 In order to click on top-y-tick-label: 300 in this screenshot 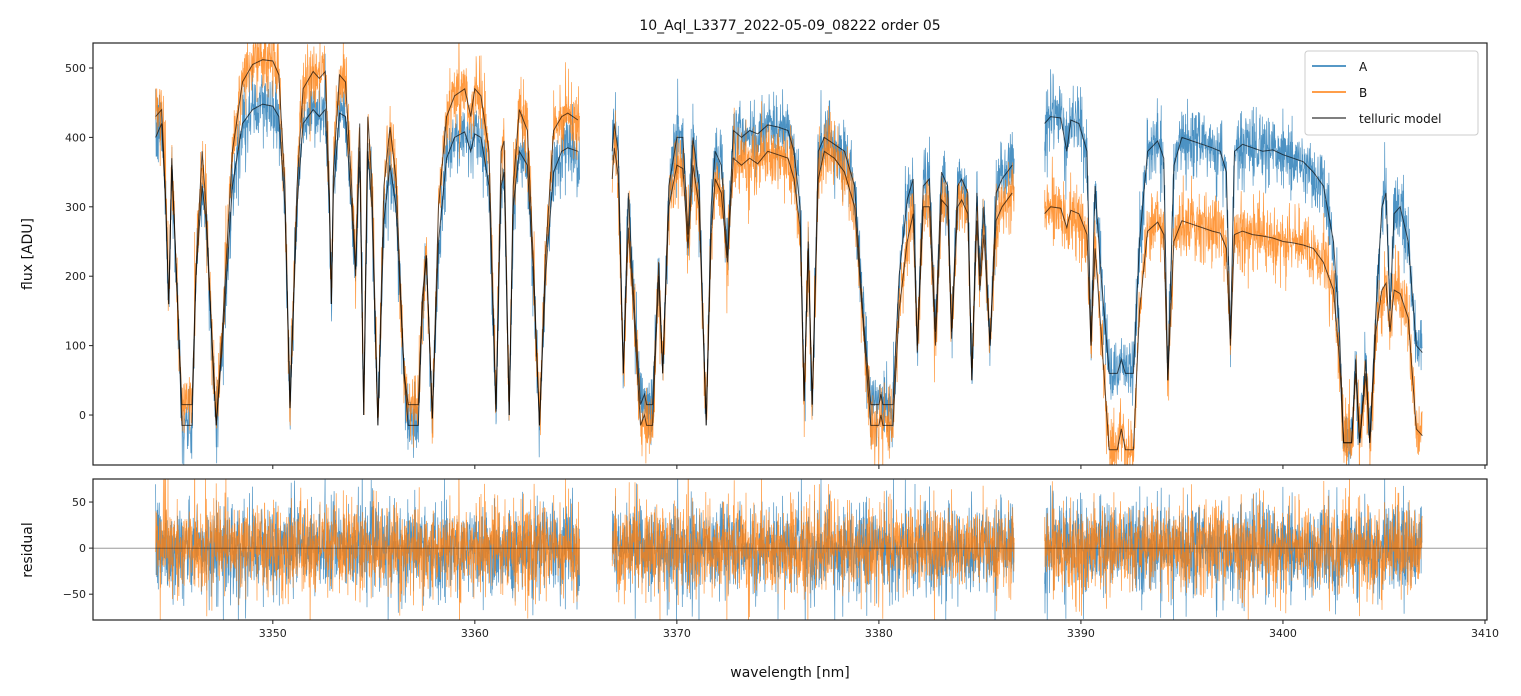, I will do `click(75, 207)`.